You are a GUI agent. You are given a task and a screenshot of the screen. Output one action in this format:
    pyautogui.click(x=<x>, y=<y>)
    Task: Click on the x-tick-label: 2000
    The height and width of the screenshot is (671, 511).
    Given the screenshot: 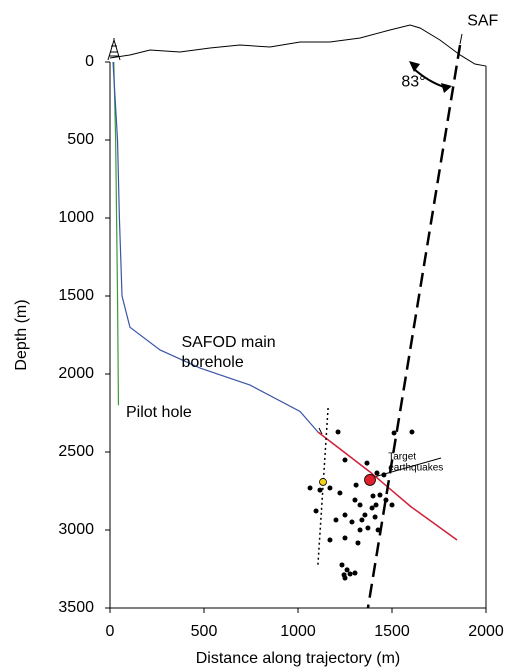 What is the action you would take?
    pyautogui.click(x=486, y=631)
    